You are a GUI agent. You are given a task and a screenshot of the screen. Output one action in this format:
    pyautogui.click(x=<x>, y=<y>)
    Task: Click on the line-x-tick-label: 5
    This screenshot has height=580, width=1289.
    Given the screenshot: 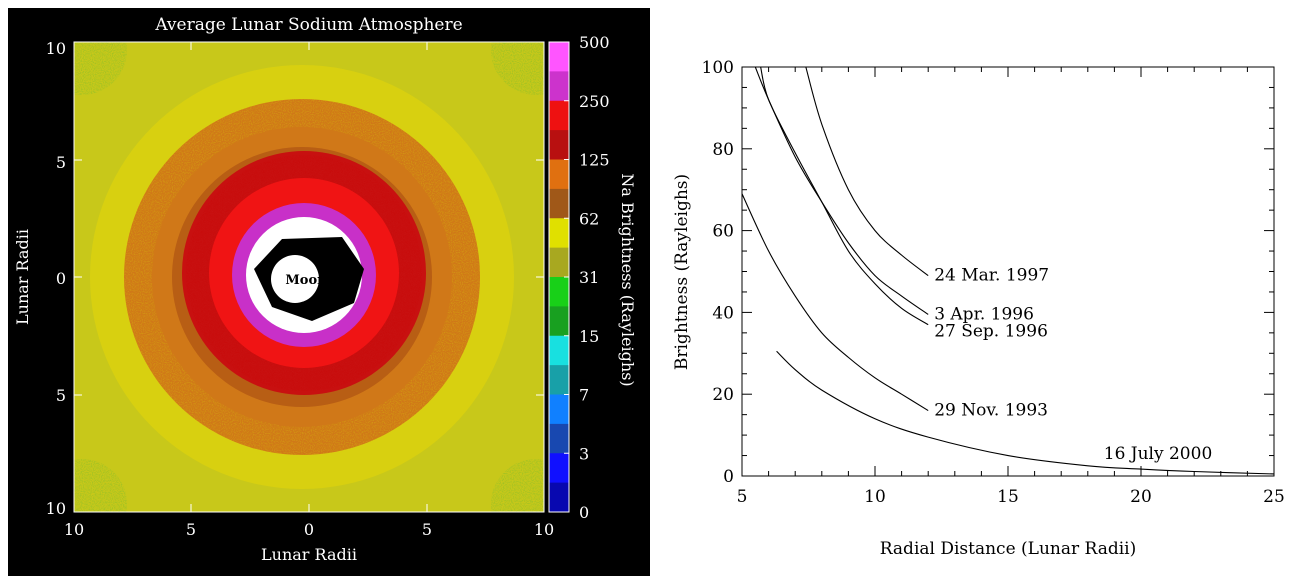 What is the action you would take?
    pyautogui.click(x=742, y=497)
    